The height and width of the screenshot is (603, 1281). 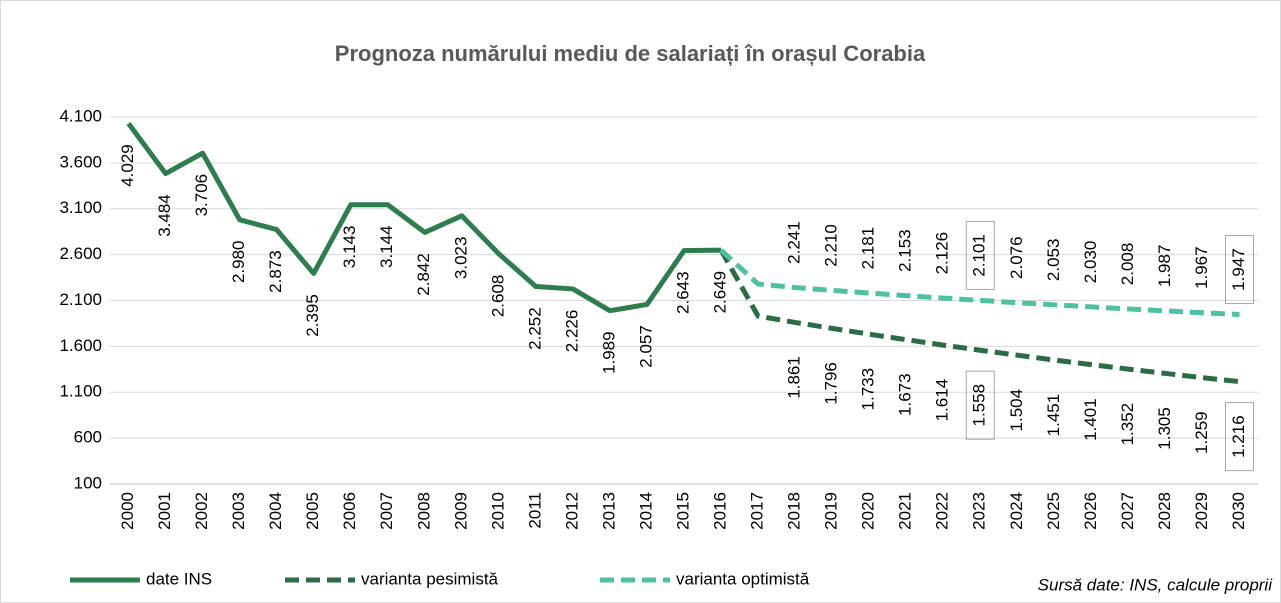 I want to click on legend-label: varianta optimistă, so click(x=743, y=578).